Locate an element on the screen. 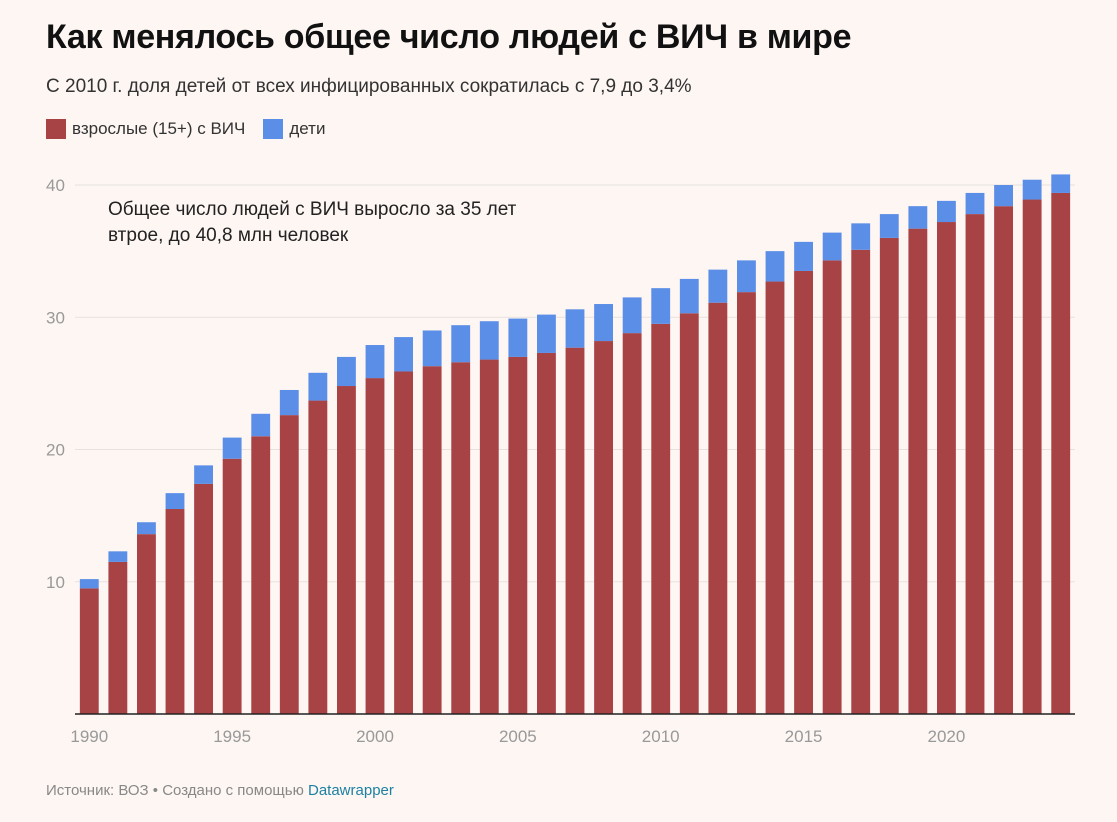 The height and width of the screenshot is (822, 1117). bar-adults-2018 is located at coordinates (889, 475).